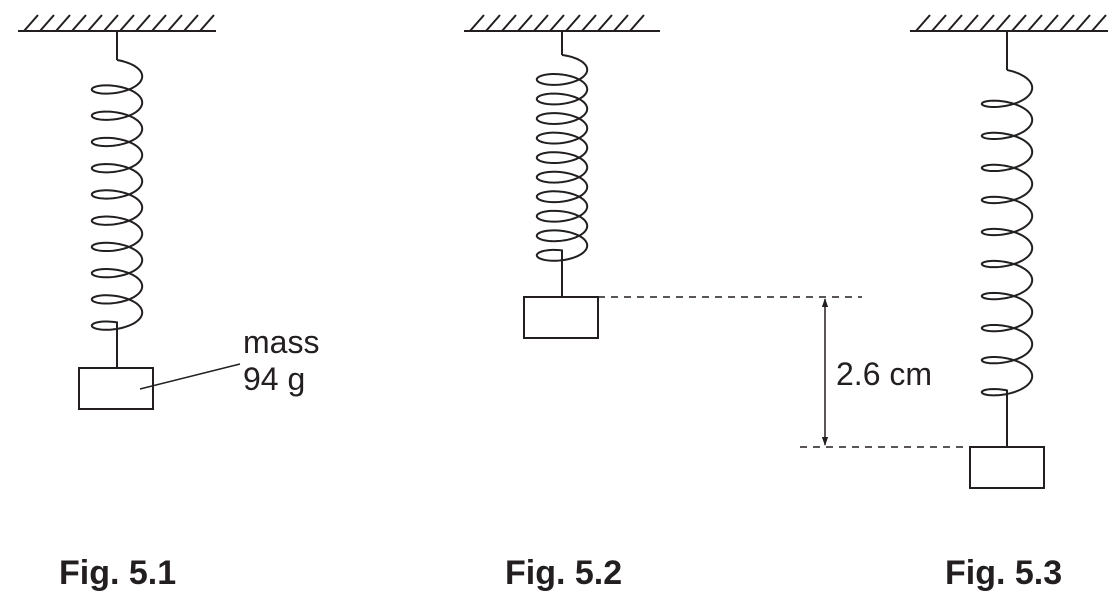  I want to click on mass-value: 94 g, so click(274, 379).